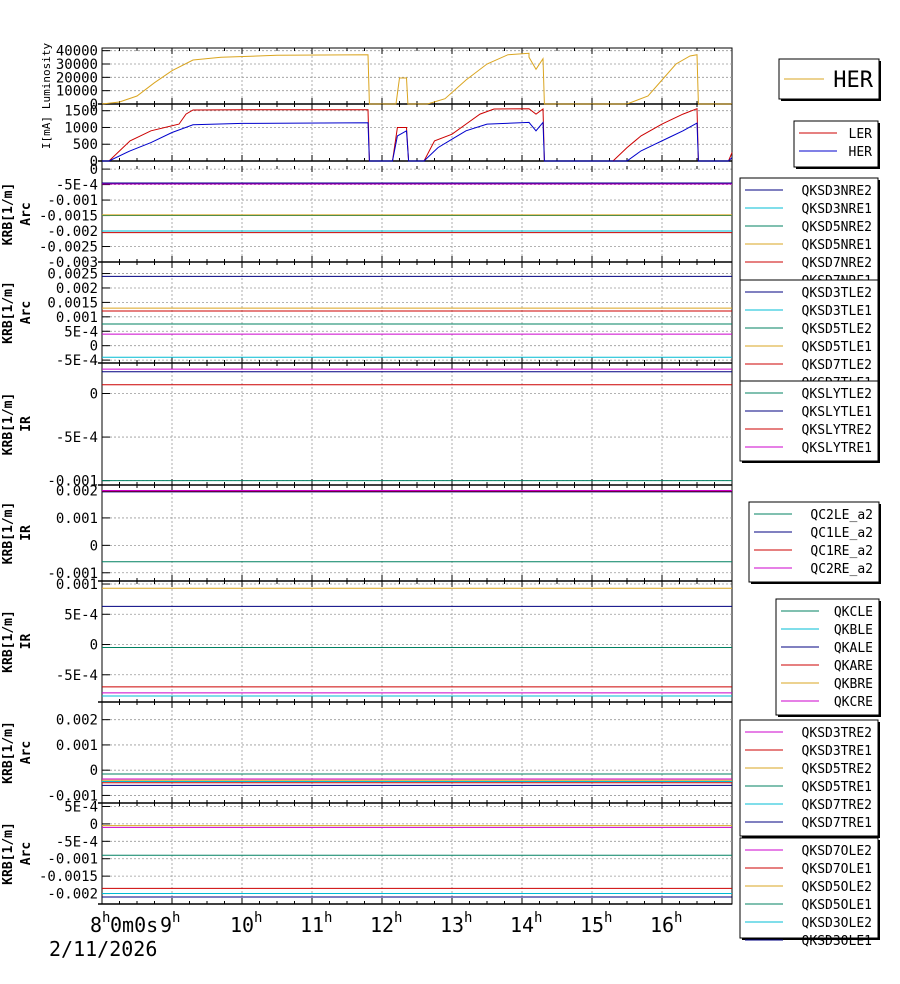 This screenshot has width=900, height=984. Describe the element at coordinates (853, 702) in the screenshot. I see `legend-label: QKCRE` at that location.